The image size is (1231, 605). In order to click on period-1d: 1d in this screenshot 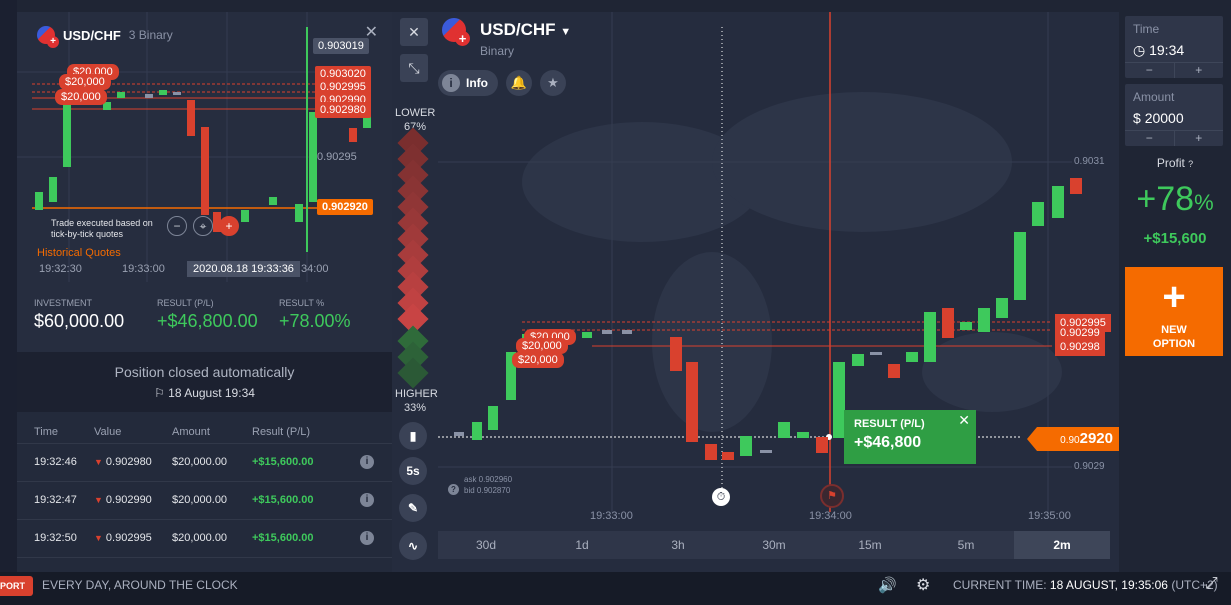, I will do `click(582, 545)`.